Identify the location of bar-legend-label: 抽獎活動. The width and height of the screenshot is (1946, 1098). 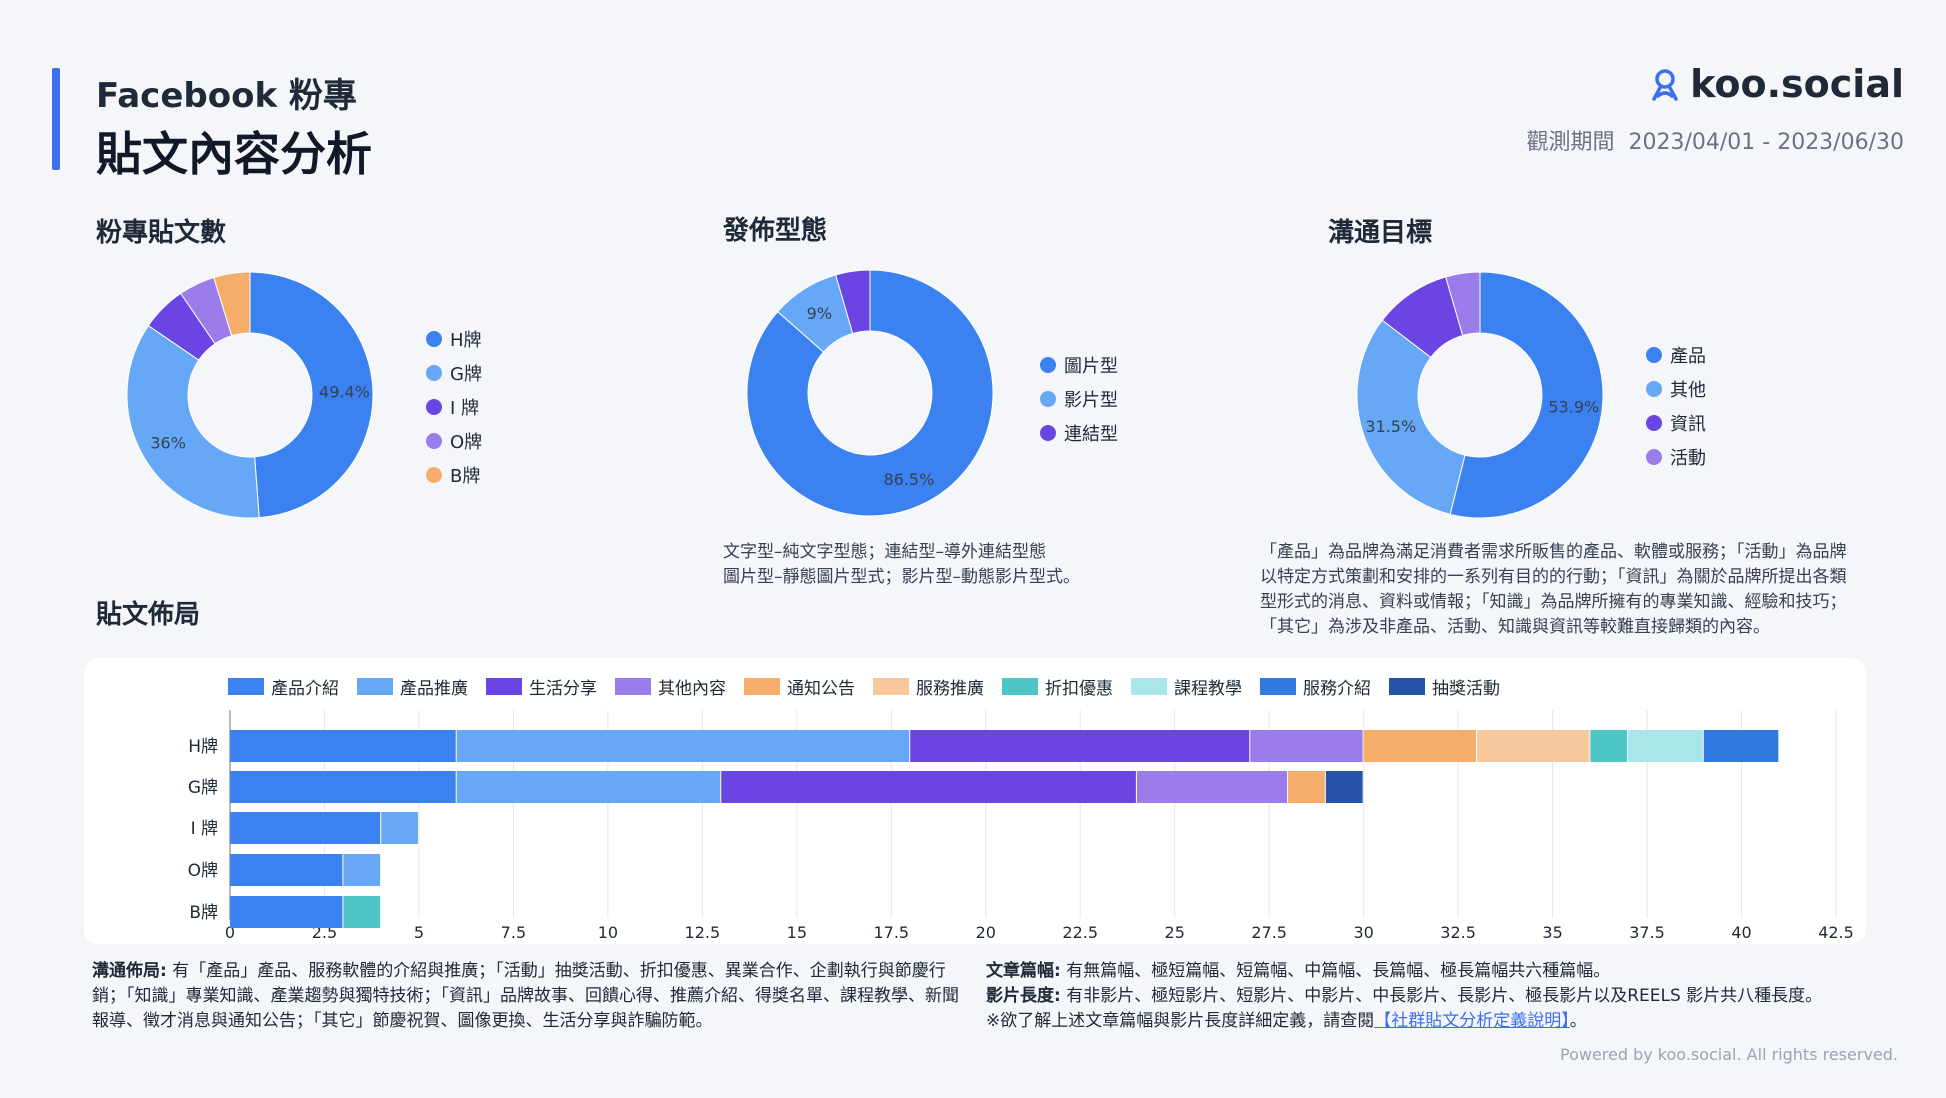
(1466, 689).